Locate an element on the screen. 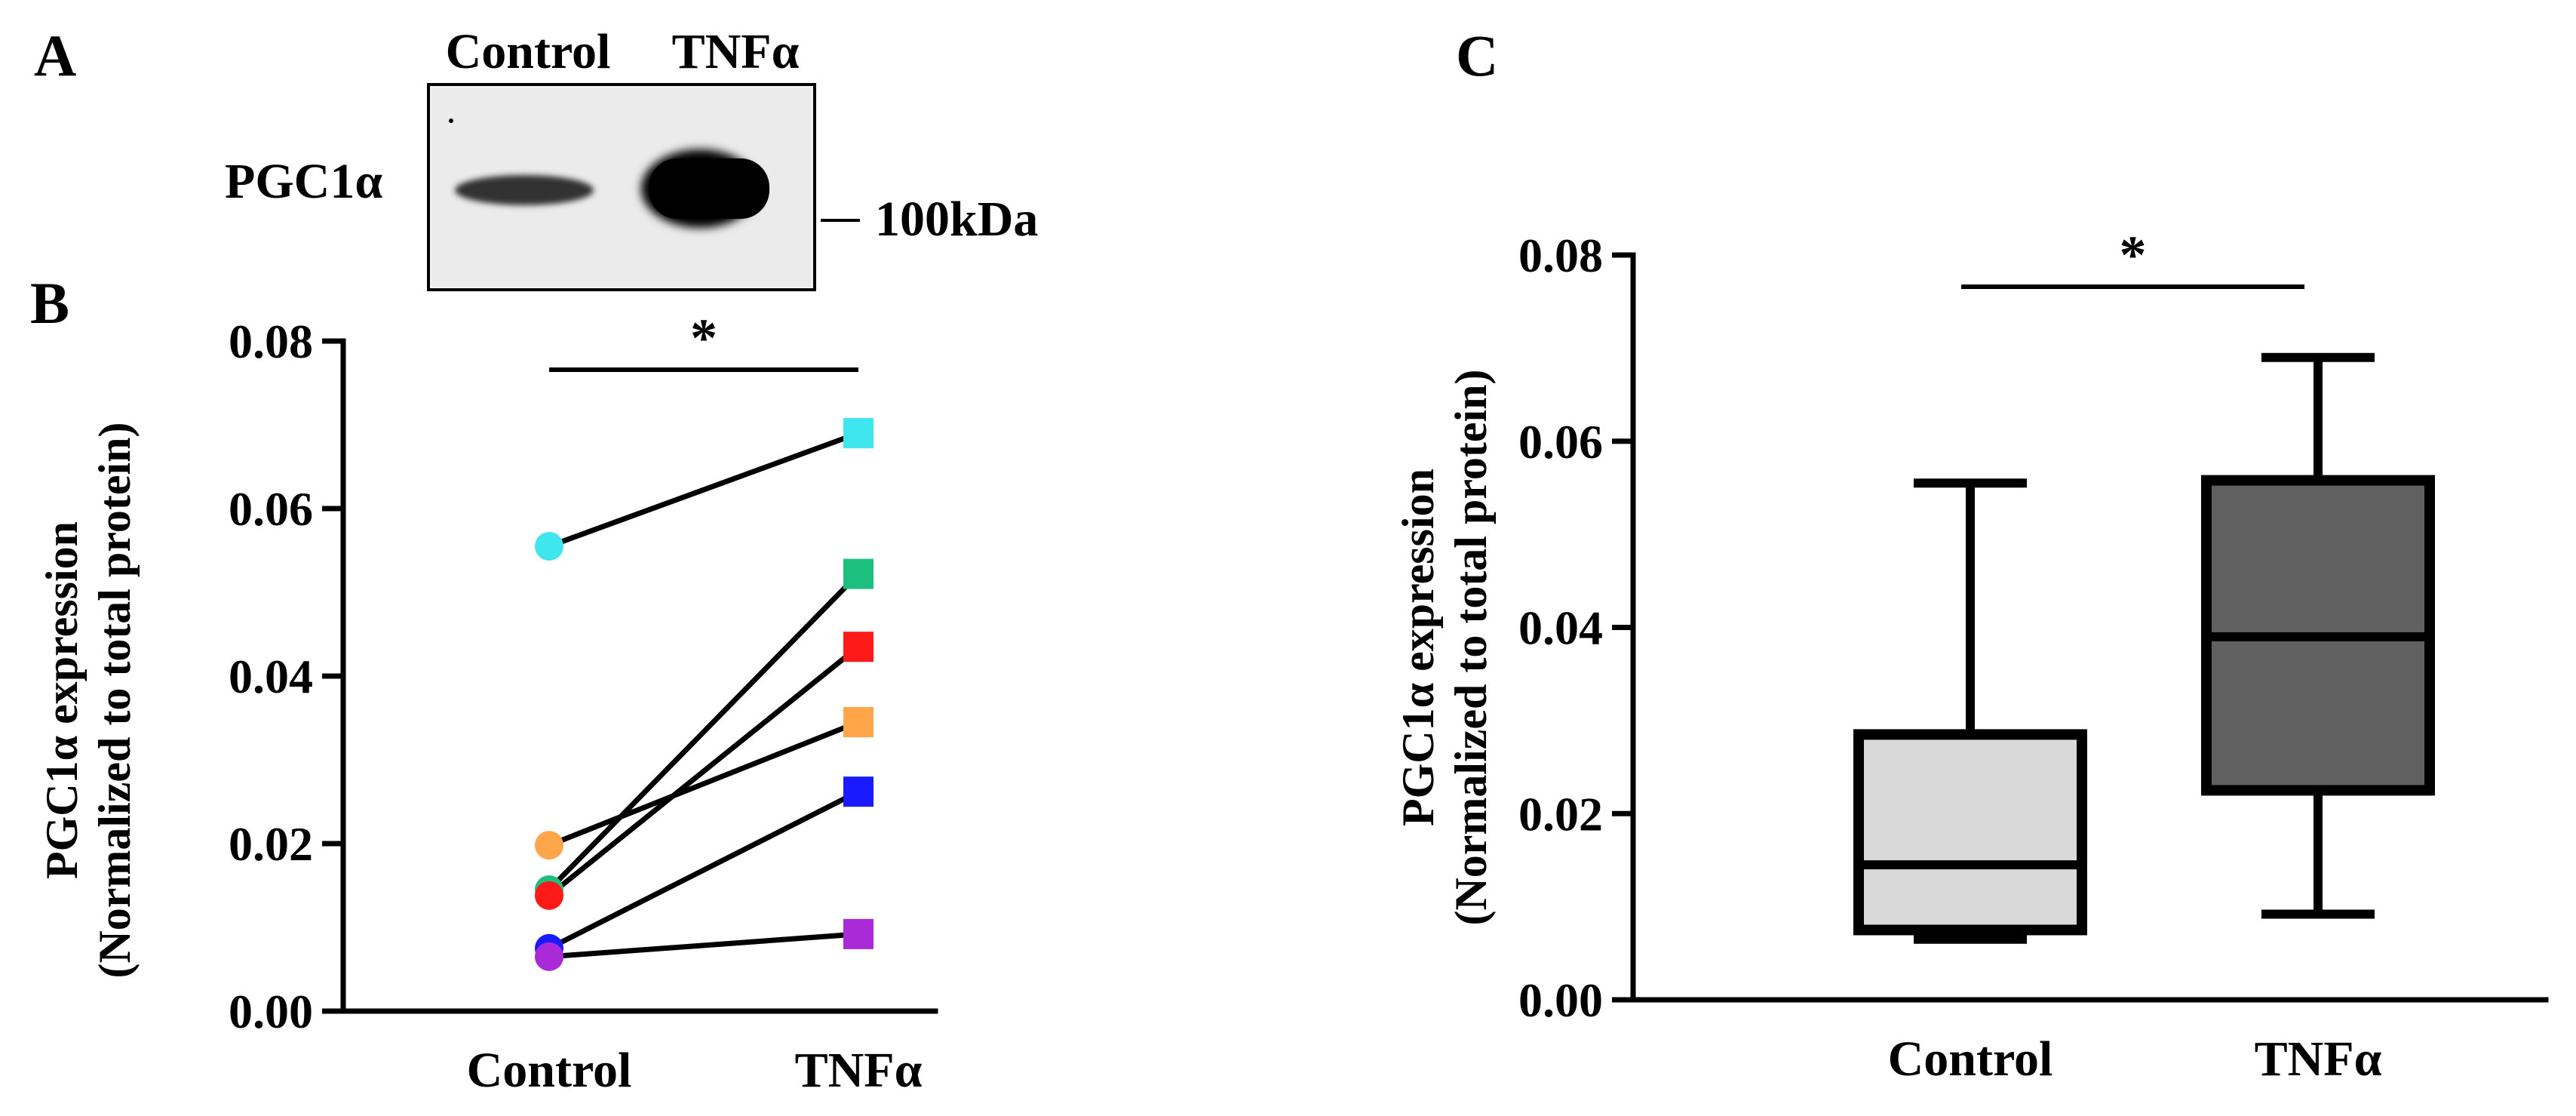  panel-b-significance: * is located at coordinates (703, 340).